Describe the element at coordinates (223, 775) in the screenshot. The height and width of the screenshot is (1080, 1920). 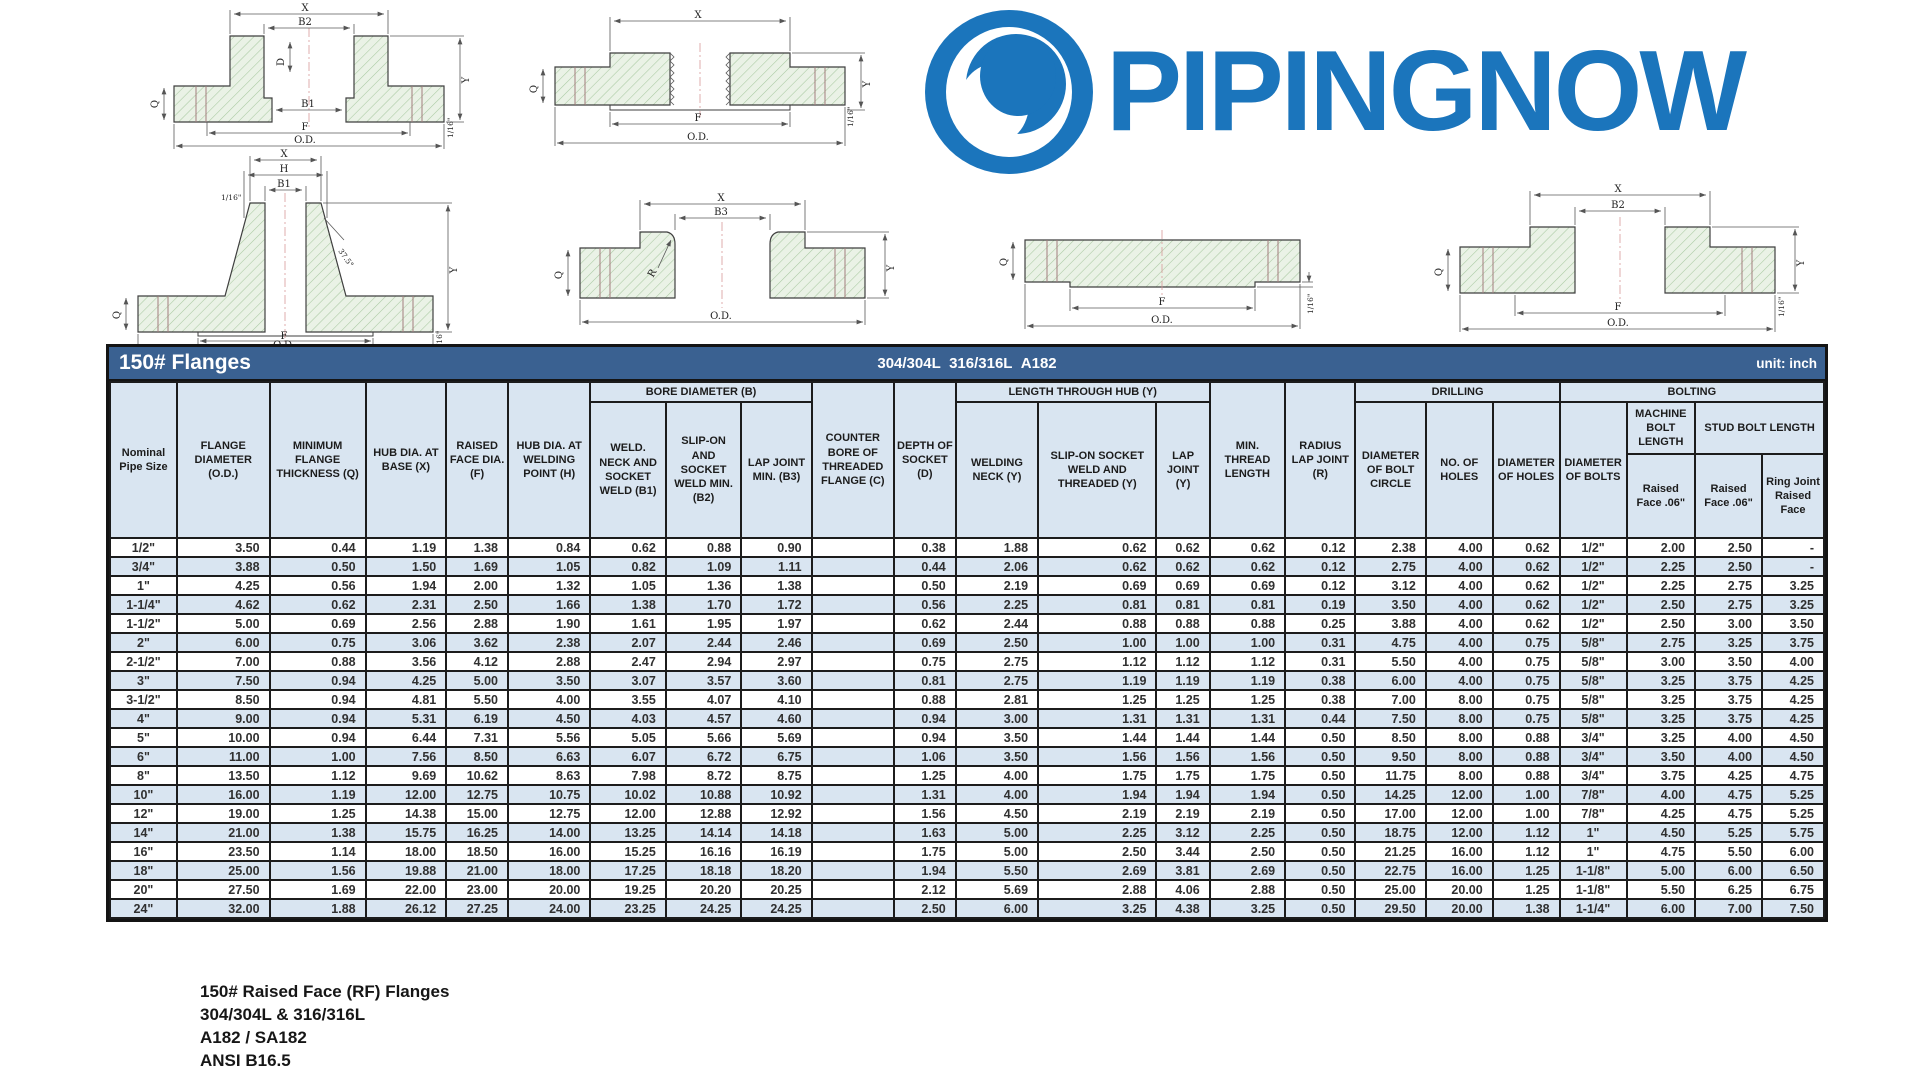
I see `table-cell: 13.50` at that location.